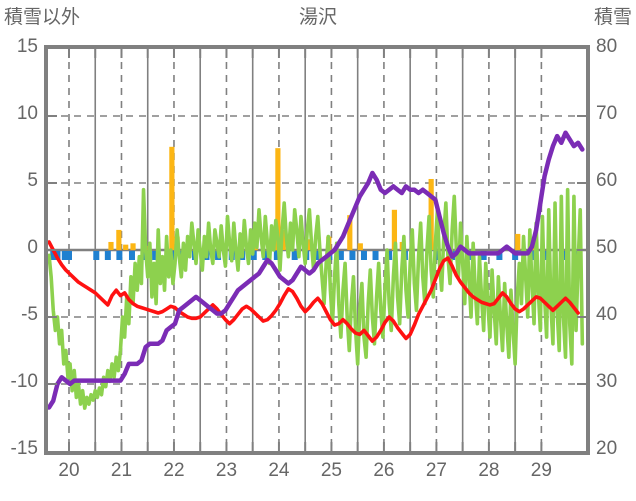  What do you see at coordinates (607, 247) in the screenshot?
I see `right-tick-50: 50` at bounding box center [607, 247].